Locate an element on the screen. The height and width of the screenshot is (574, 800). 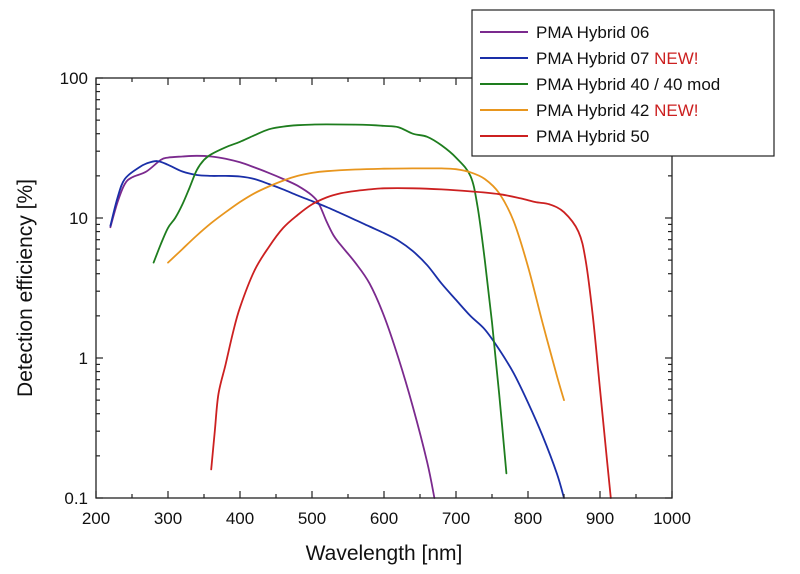
x-axis-title: Wavelength [nm] is located at coordinates (384, 553).